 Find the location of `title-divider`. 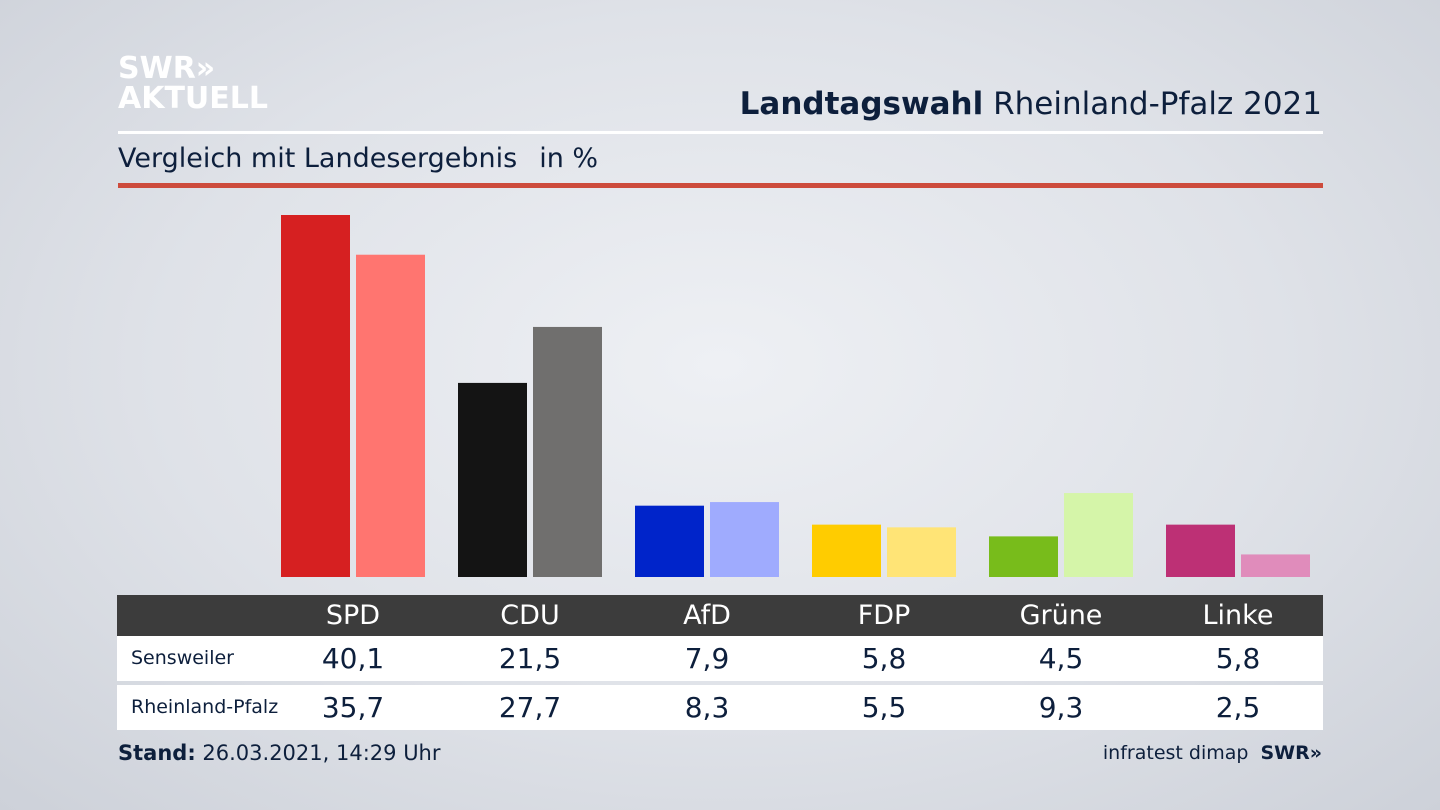

title-divider is located at coordinates (720, 132).